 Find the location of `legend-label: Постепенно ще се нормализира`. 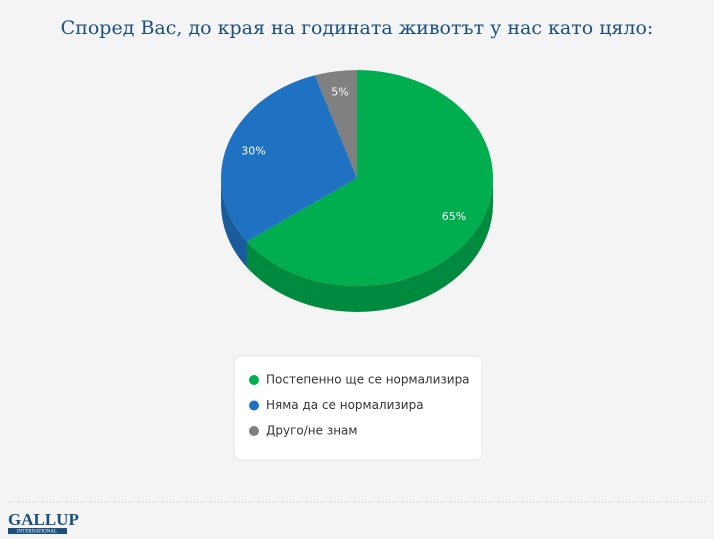

legend-label: Постепенно ще се нормализира is located at coordinates (368, 380).